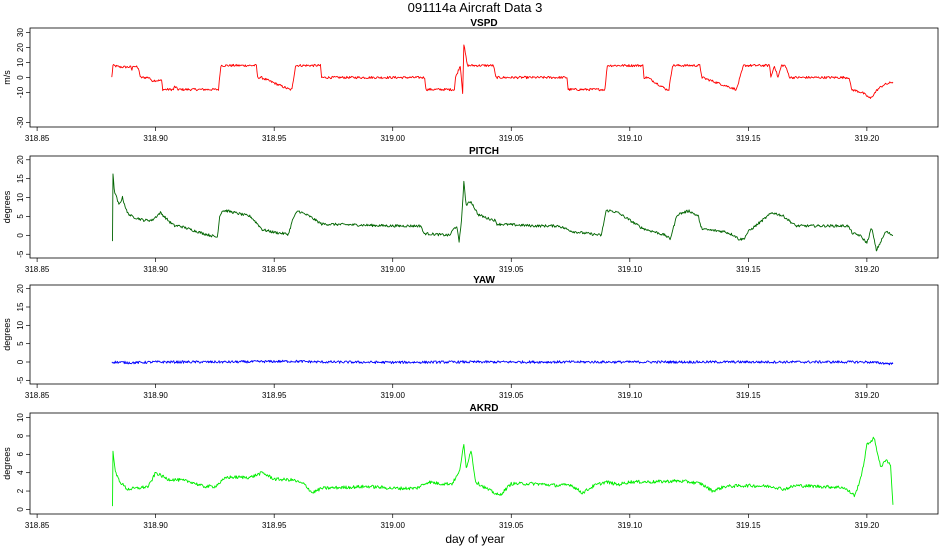  I want to click on panel-title: VSPD, so click(483, 23).